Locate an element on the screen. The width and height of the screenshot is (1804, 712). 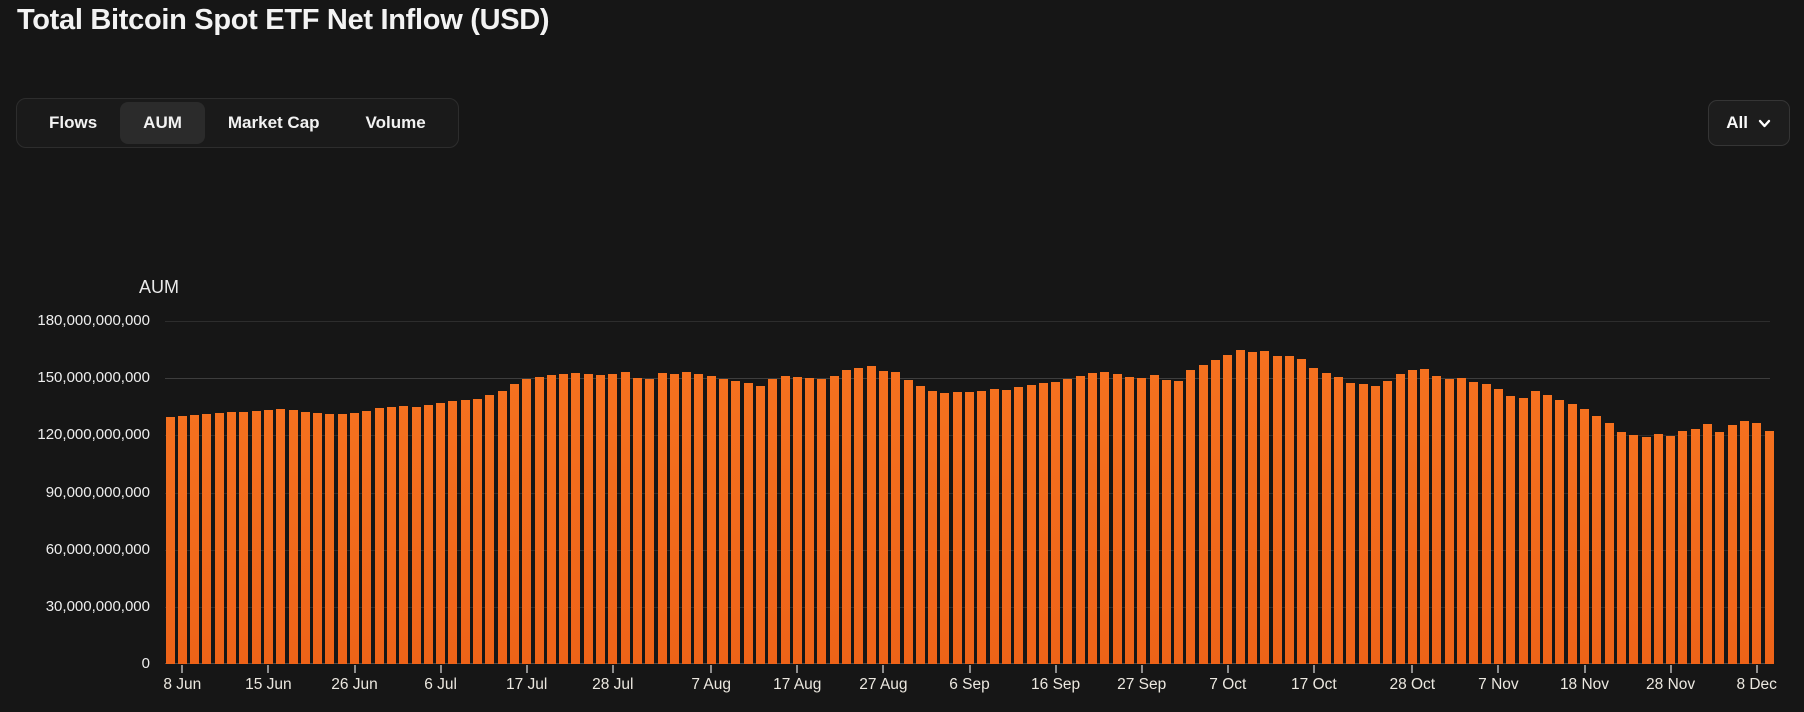
x-tick-label: 8 Dec is located at coordinates (1756, 684).